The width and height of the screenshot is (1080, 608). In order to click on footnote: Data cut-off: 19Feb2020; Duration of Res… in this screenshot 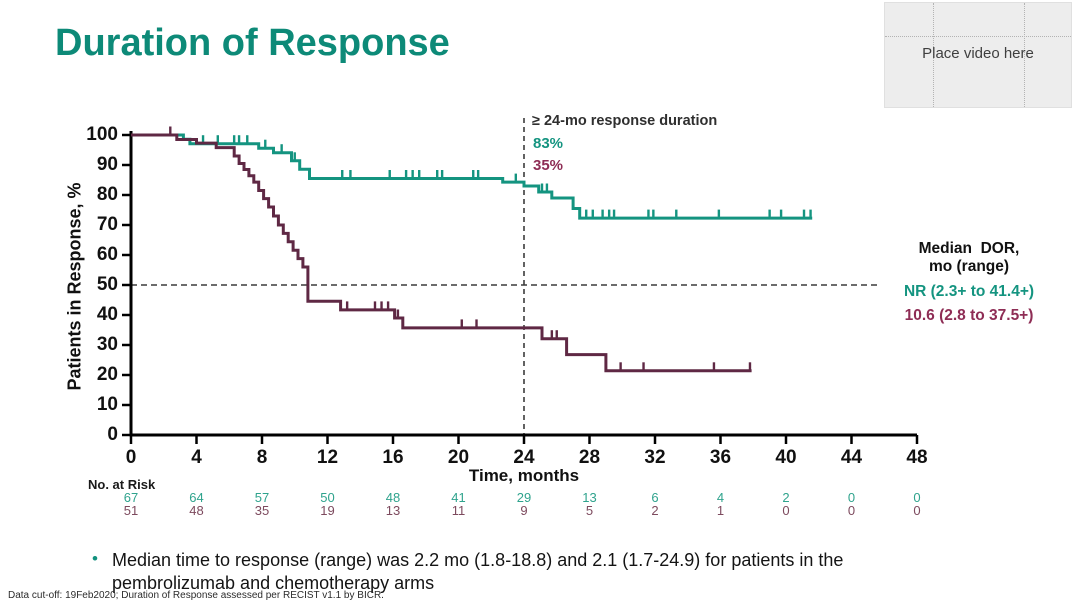, I will do `click(196, 595)`.